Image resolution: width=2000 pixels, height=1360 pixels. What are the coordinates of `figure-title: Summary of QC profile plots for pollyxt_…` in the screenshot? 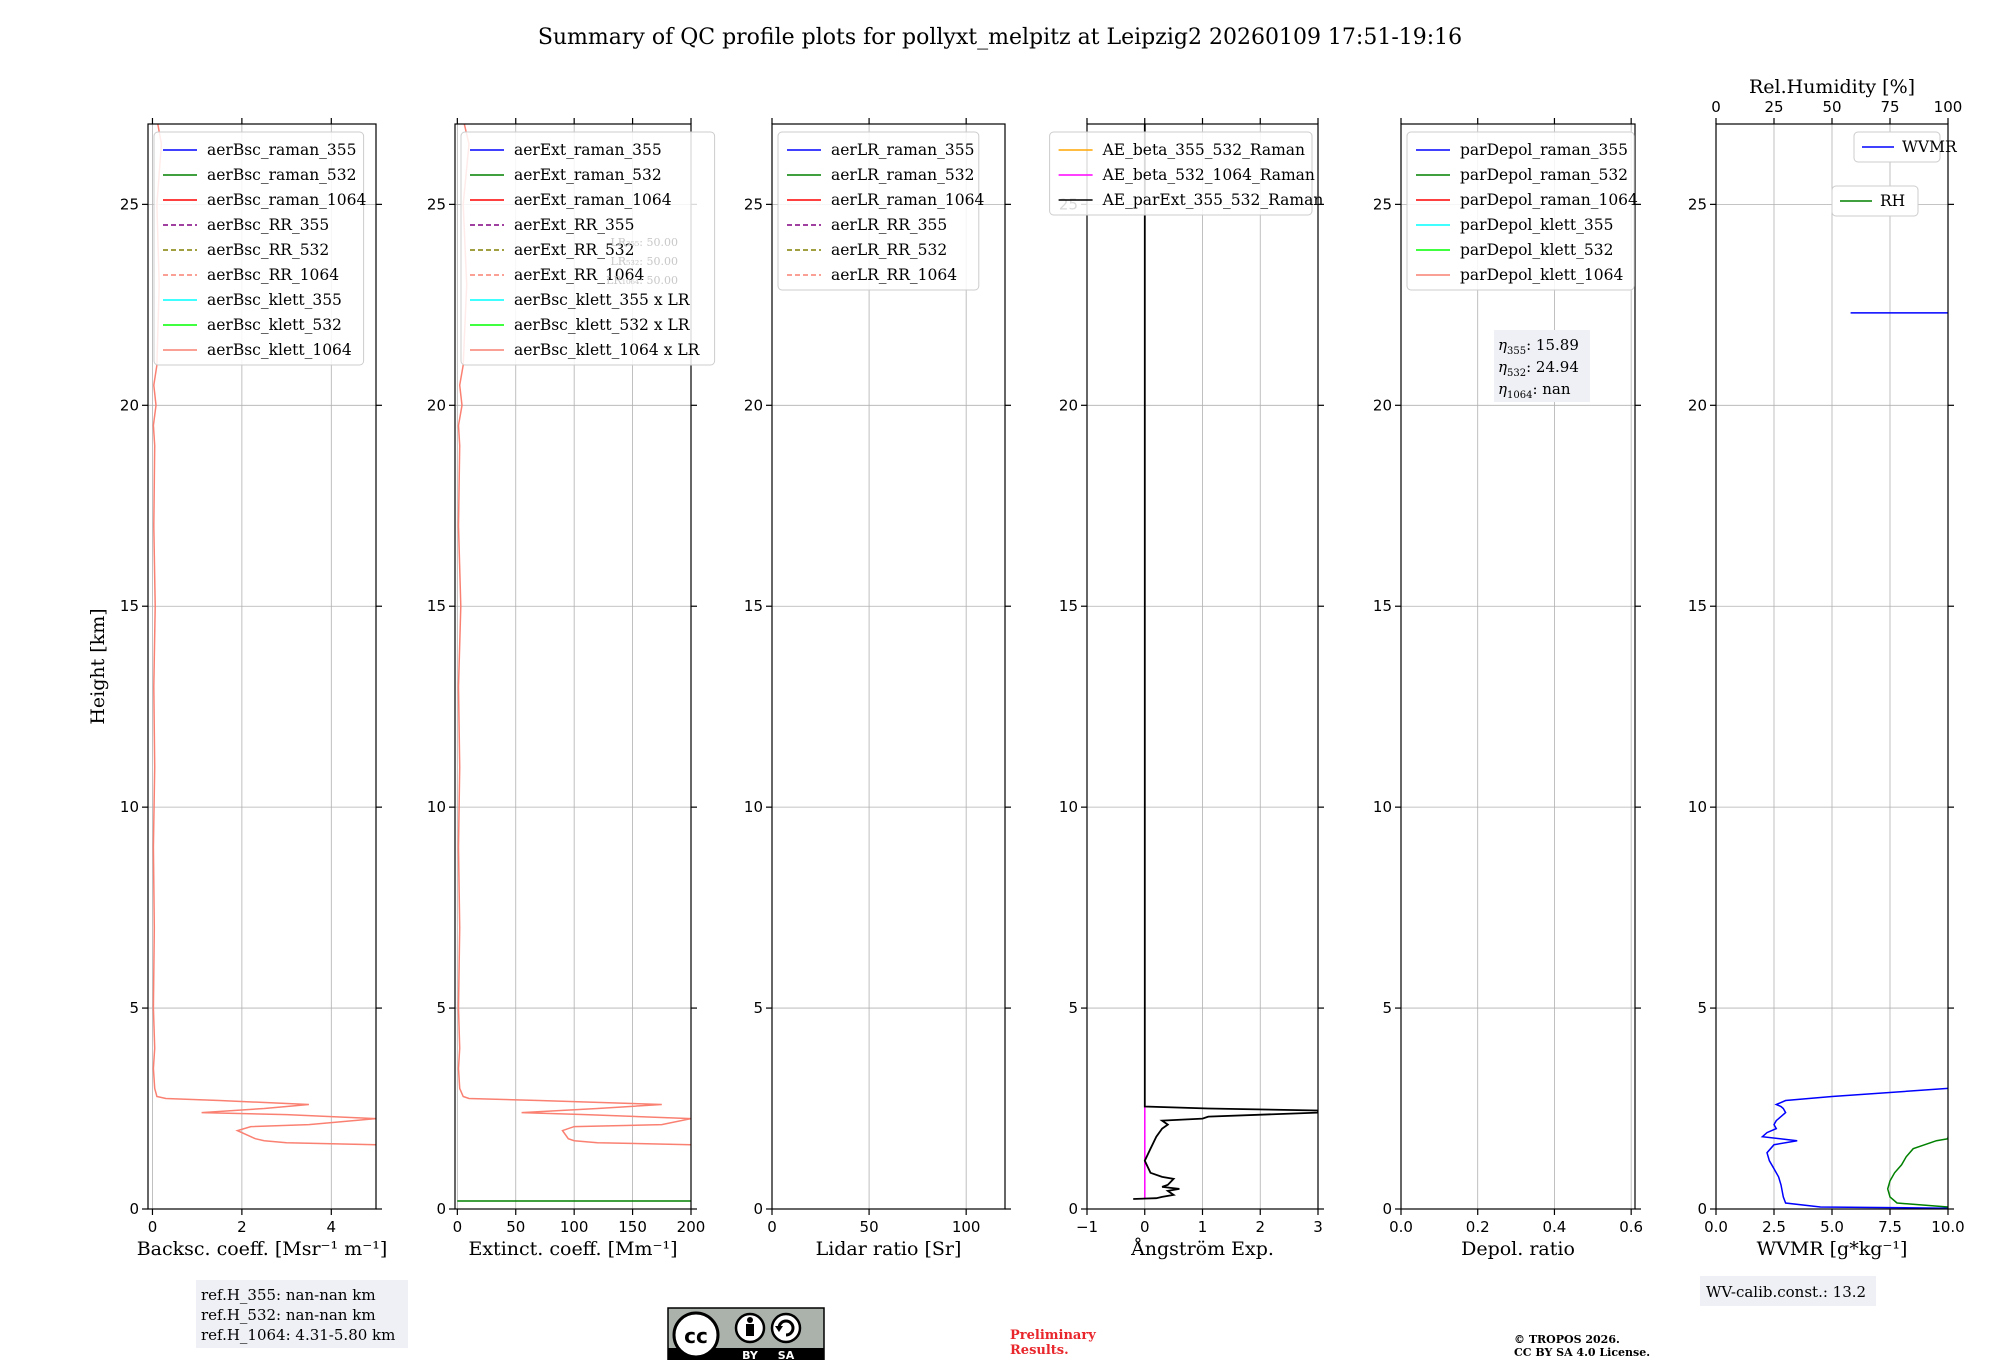 It's located at (1000, 37).